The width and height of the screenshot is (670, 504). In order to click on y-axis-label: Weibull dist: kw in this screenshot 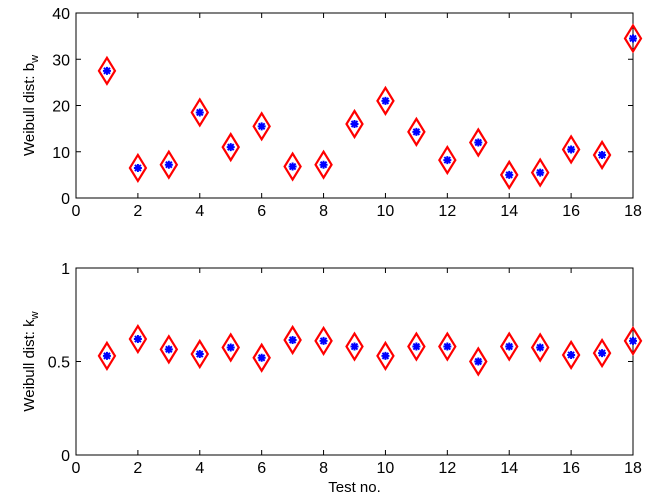, I will do `click(31, 361)`.